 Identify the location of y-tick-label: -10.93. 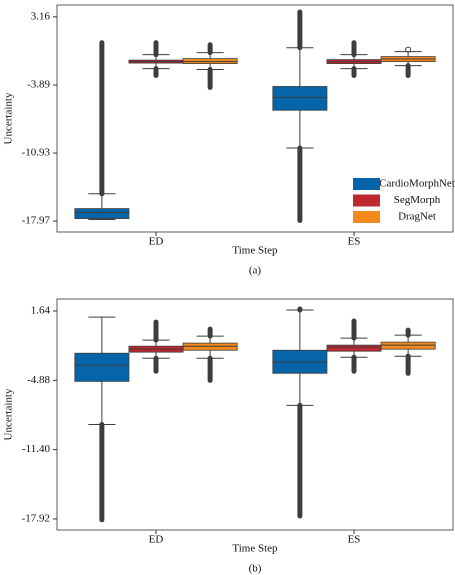
(36, 153).